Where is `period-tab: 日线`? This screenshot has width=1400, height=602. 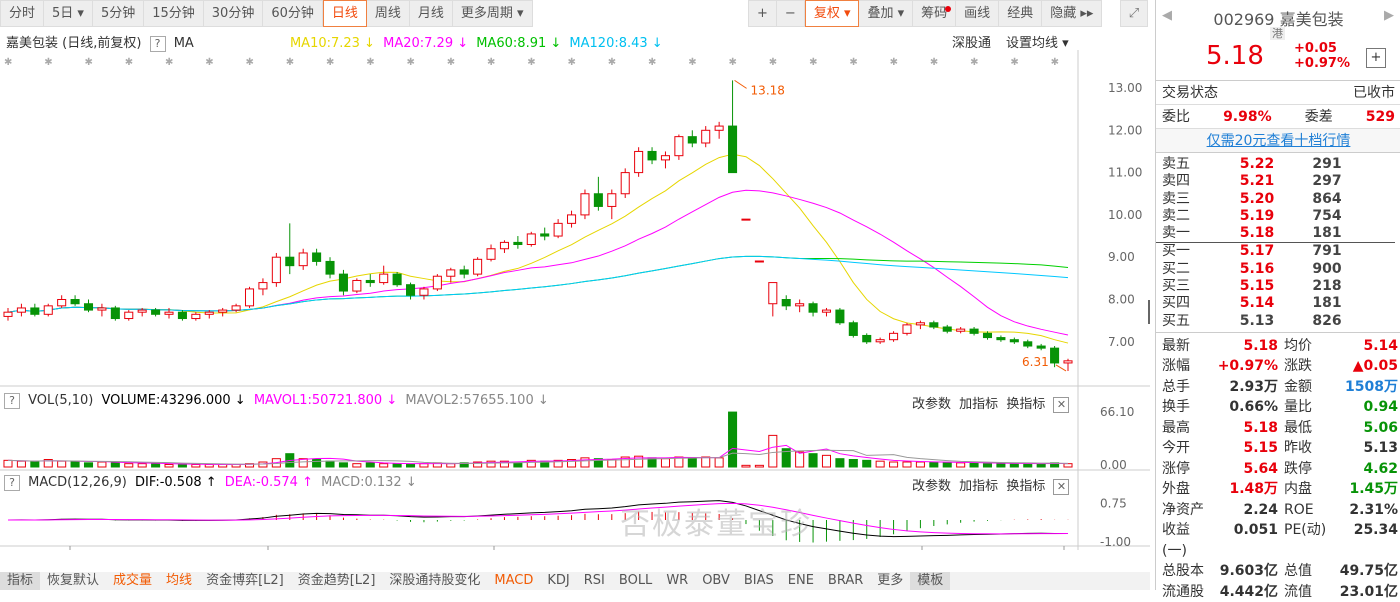 period-tab: 日线 is located at coordinates (344, 13).